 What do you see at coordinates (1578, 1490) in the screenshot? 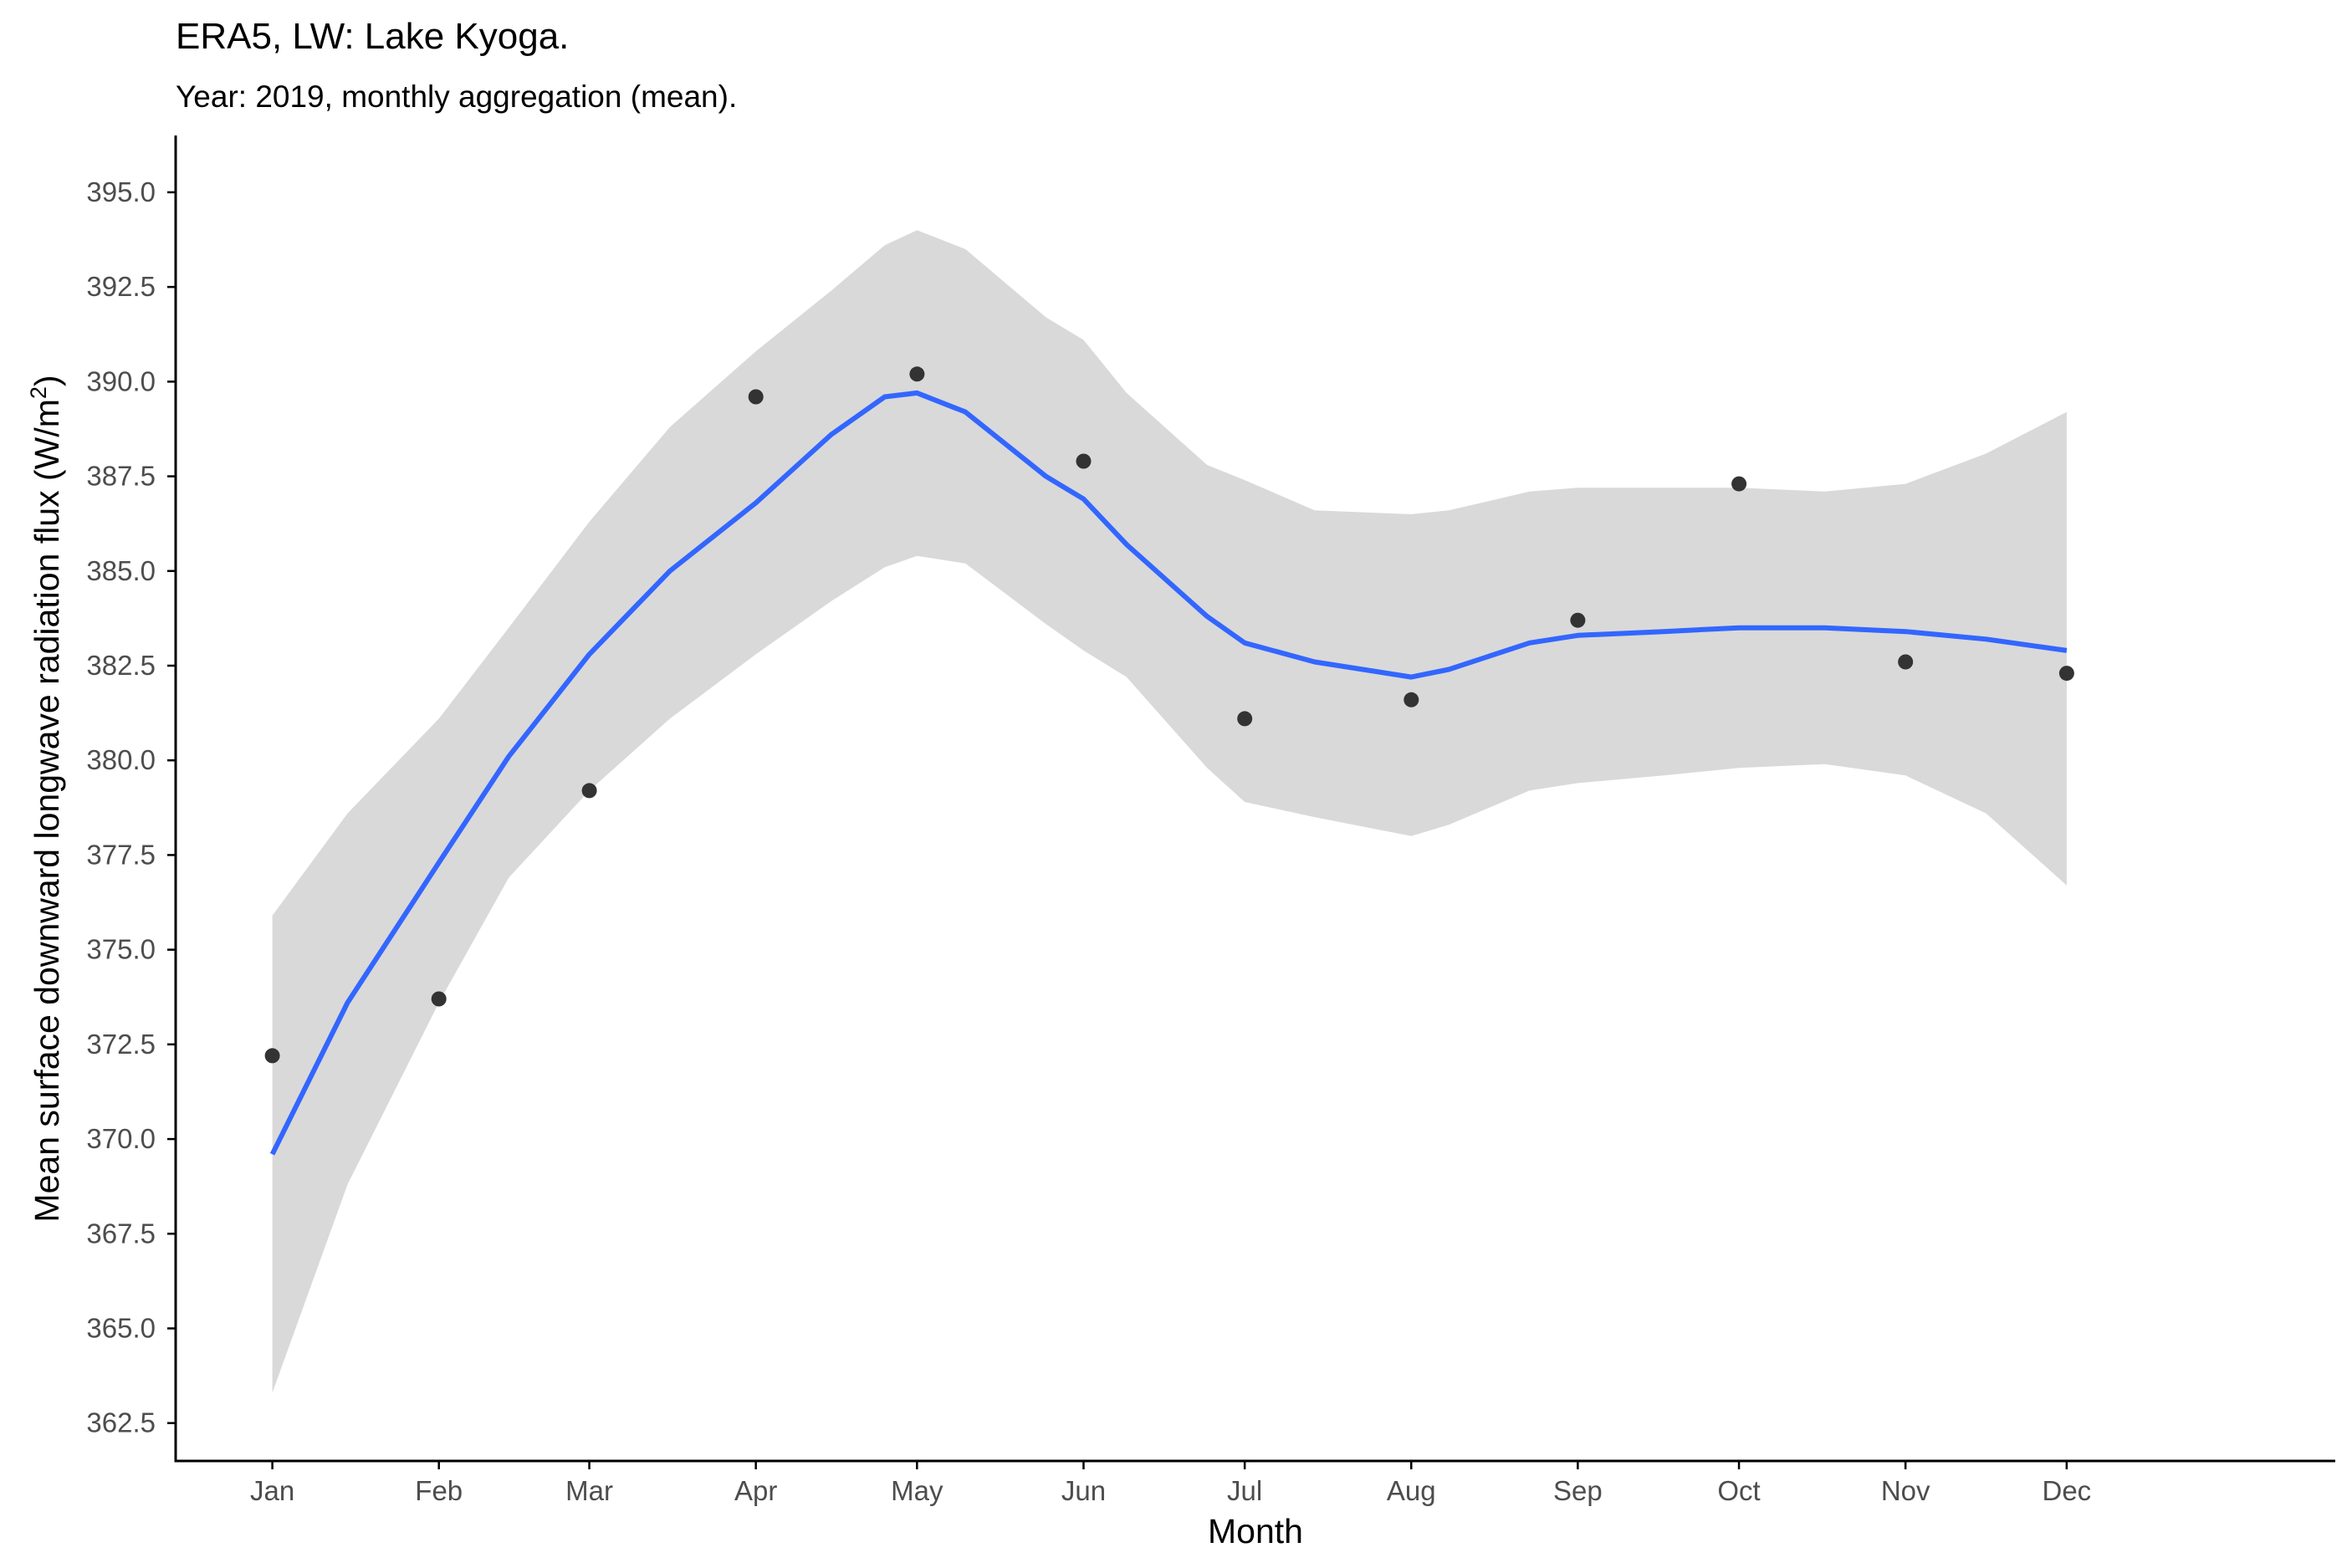
I see `x-tick-label-sep: Sep` at bounding box center [1578, 1490].